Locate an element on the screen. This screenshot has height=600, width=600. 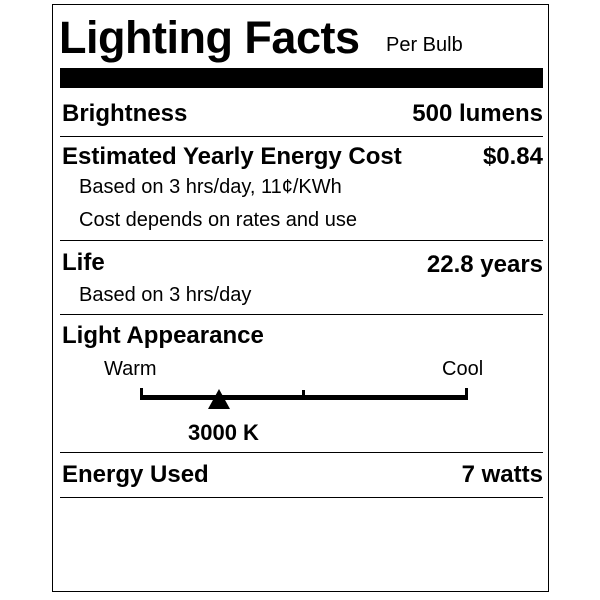
page-title: Lighting Facts is located at coordinates (209, 37).